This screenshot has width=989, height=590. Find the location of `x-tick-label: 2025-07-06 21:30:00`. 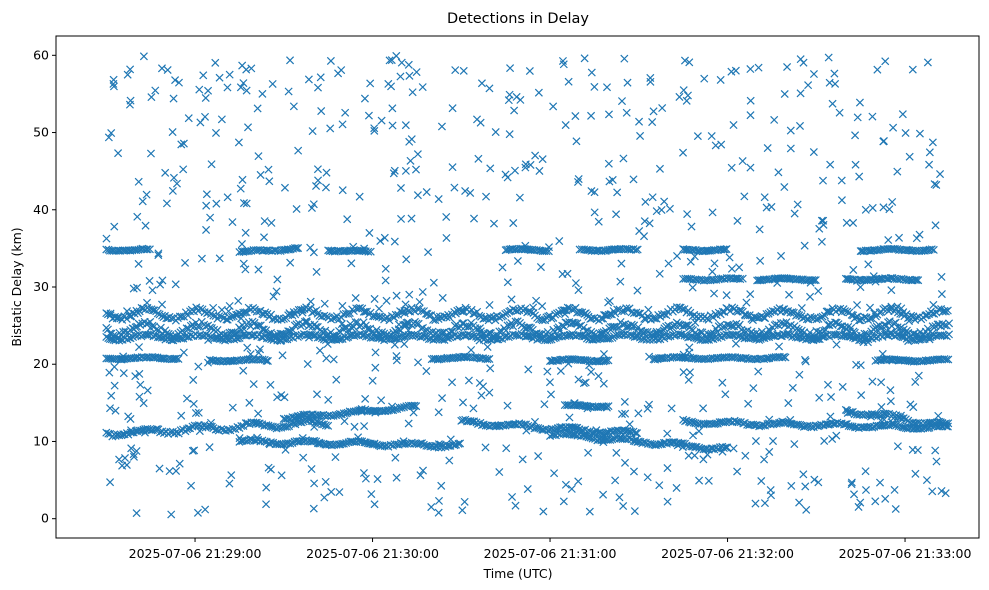

x-tick-label: 2025-07-06 21:30:00 is located at coordinates (372, 553).